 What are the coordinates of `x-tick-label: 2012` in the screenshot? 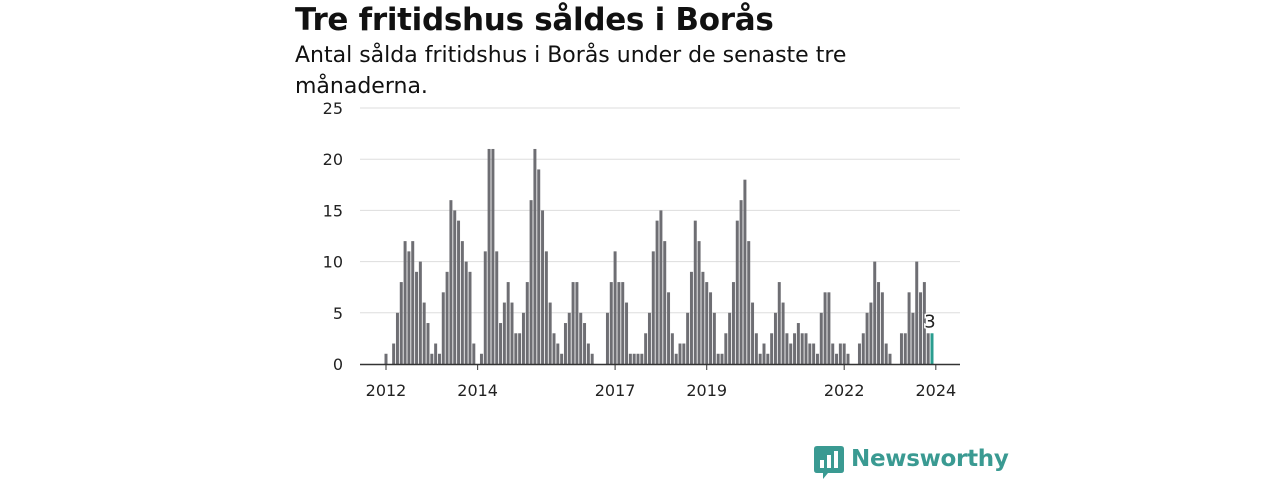 It's located at (386, 390).